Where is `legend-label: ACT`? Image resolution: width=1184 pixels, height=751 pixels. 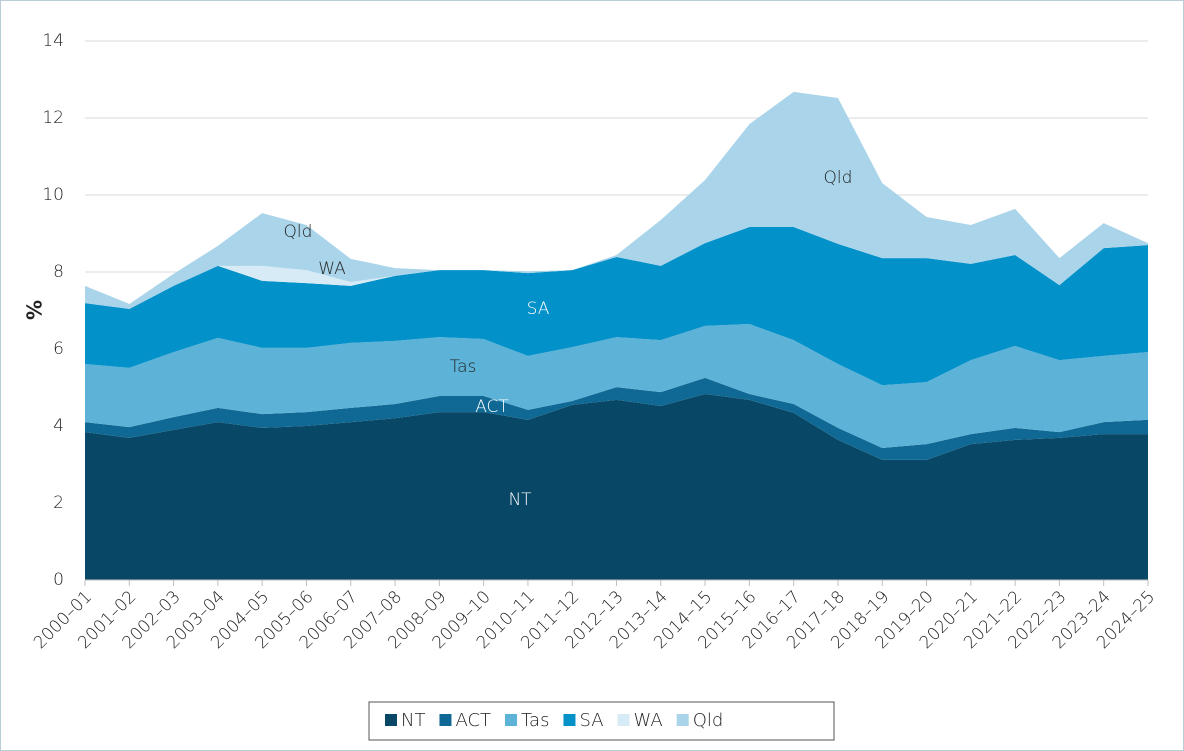 legend-label: ACT is located at coordinates (473, 720).